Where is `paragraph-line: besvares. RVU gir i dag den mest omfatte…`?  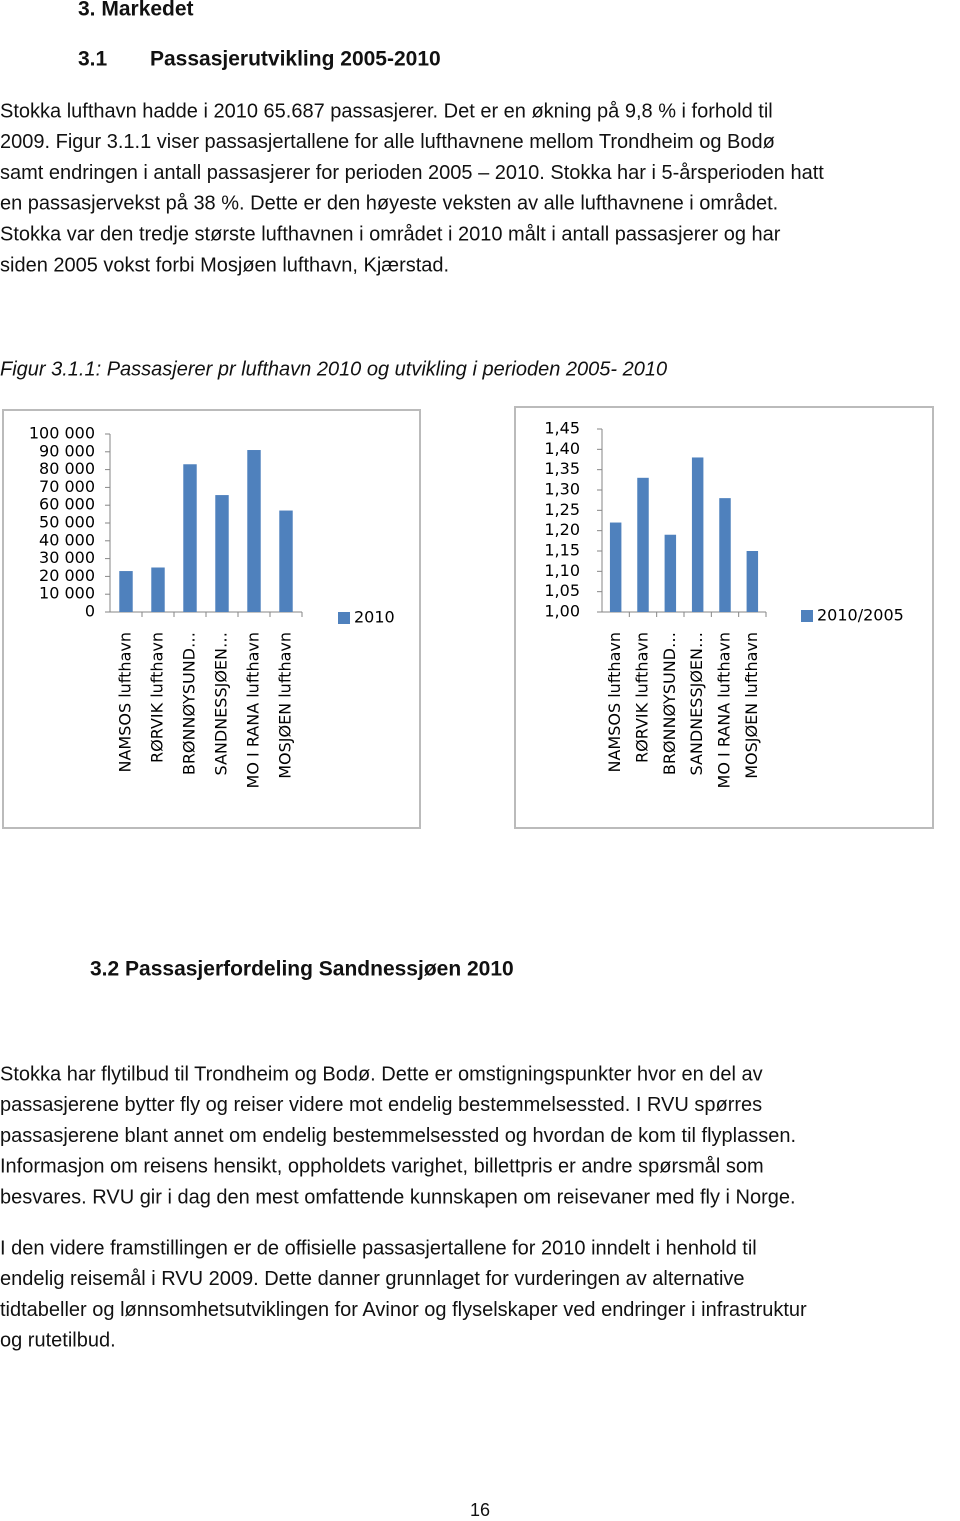 paragraph-line: besvares. RVU gir i dag den mest omfatte… is located at coordinates (398, 1197).